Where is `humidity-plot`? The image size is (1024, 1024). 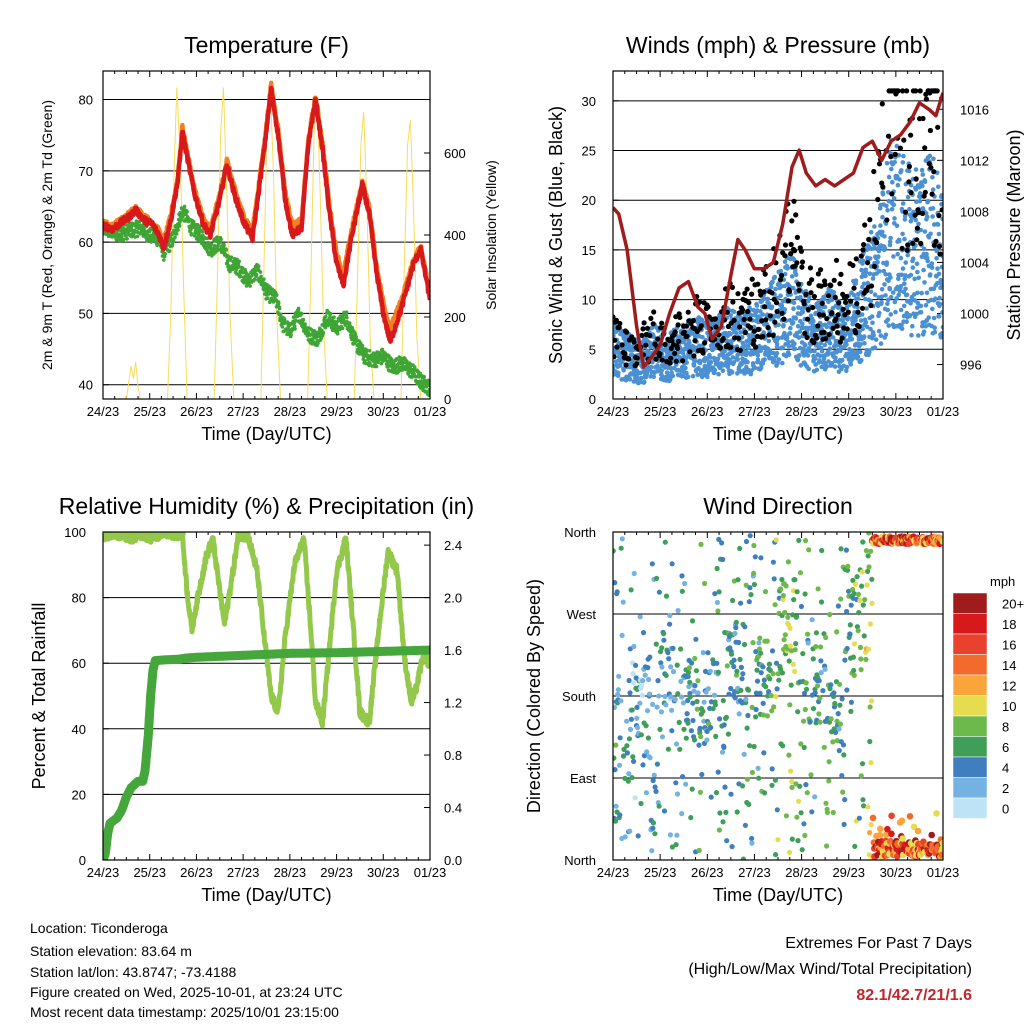 humidity-plot is located at coordinates (266, 696).